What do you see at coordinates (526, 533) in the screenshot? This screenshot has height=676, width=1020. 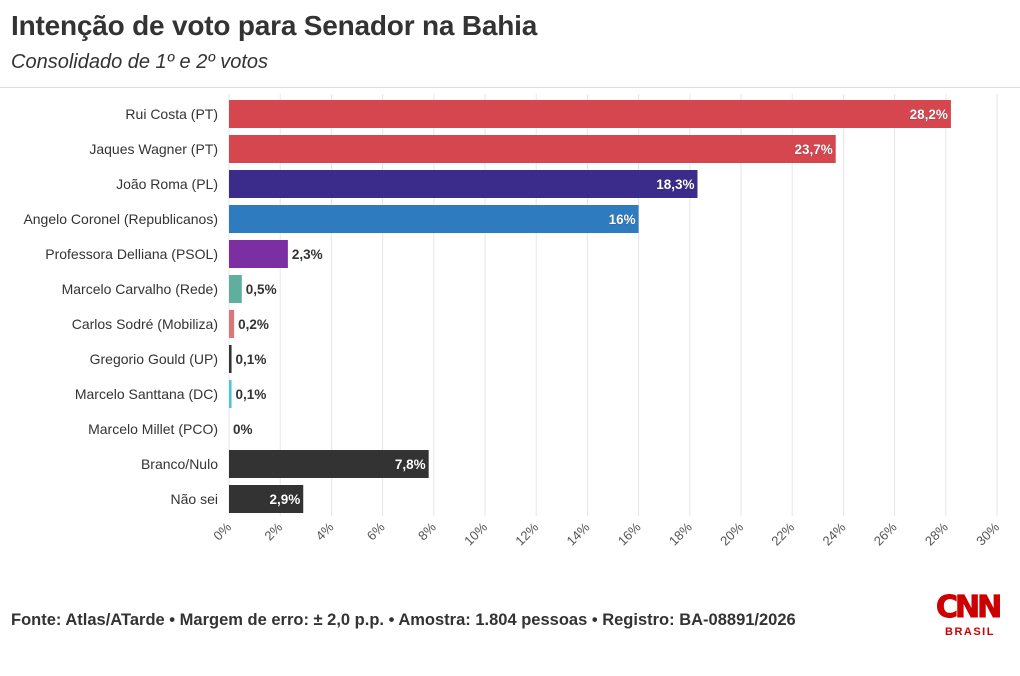 I see `x-tick-label: 12%` at bounding box center [526, 533].